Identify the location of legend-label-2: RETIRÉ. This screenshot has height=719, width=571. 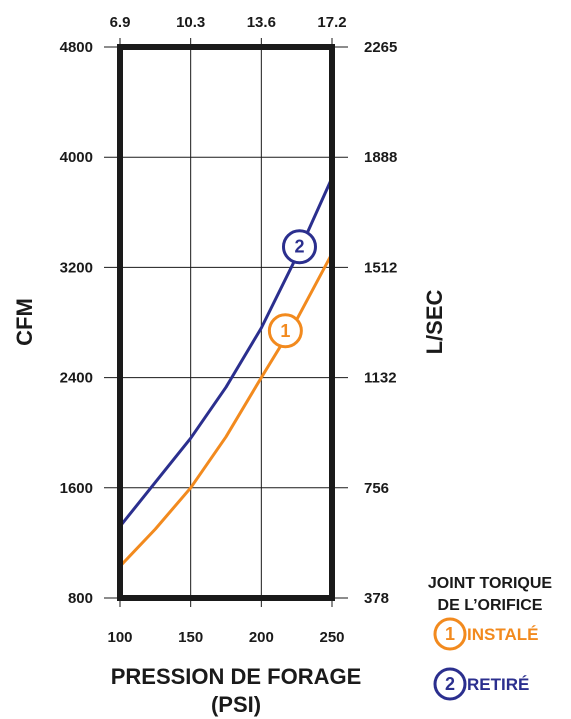
(498, 684).